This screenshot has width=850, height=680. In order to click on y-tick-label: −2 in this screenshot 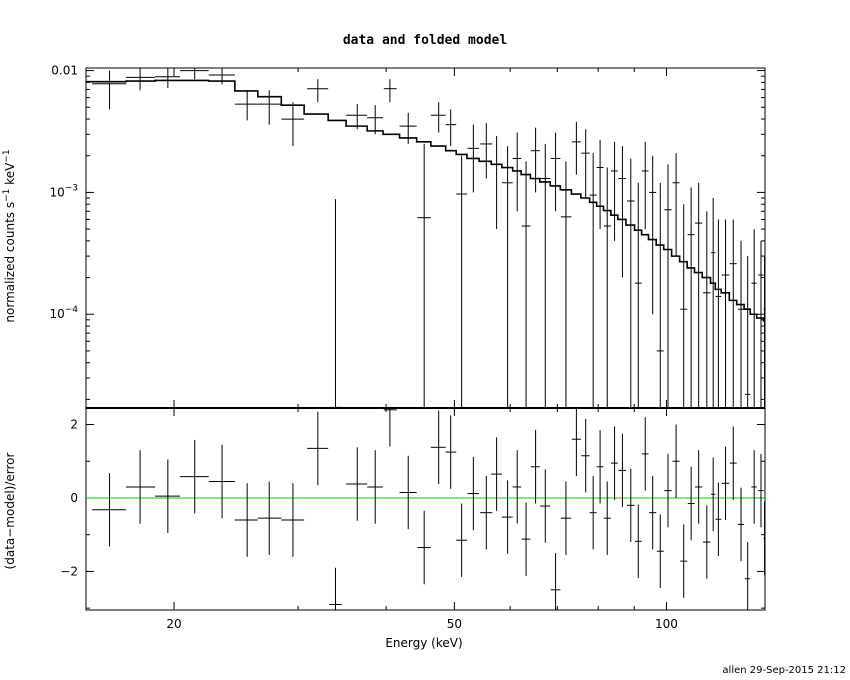, I will do `click(69, 571)`.